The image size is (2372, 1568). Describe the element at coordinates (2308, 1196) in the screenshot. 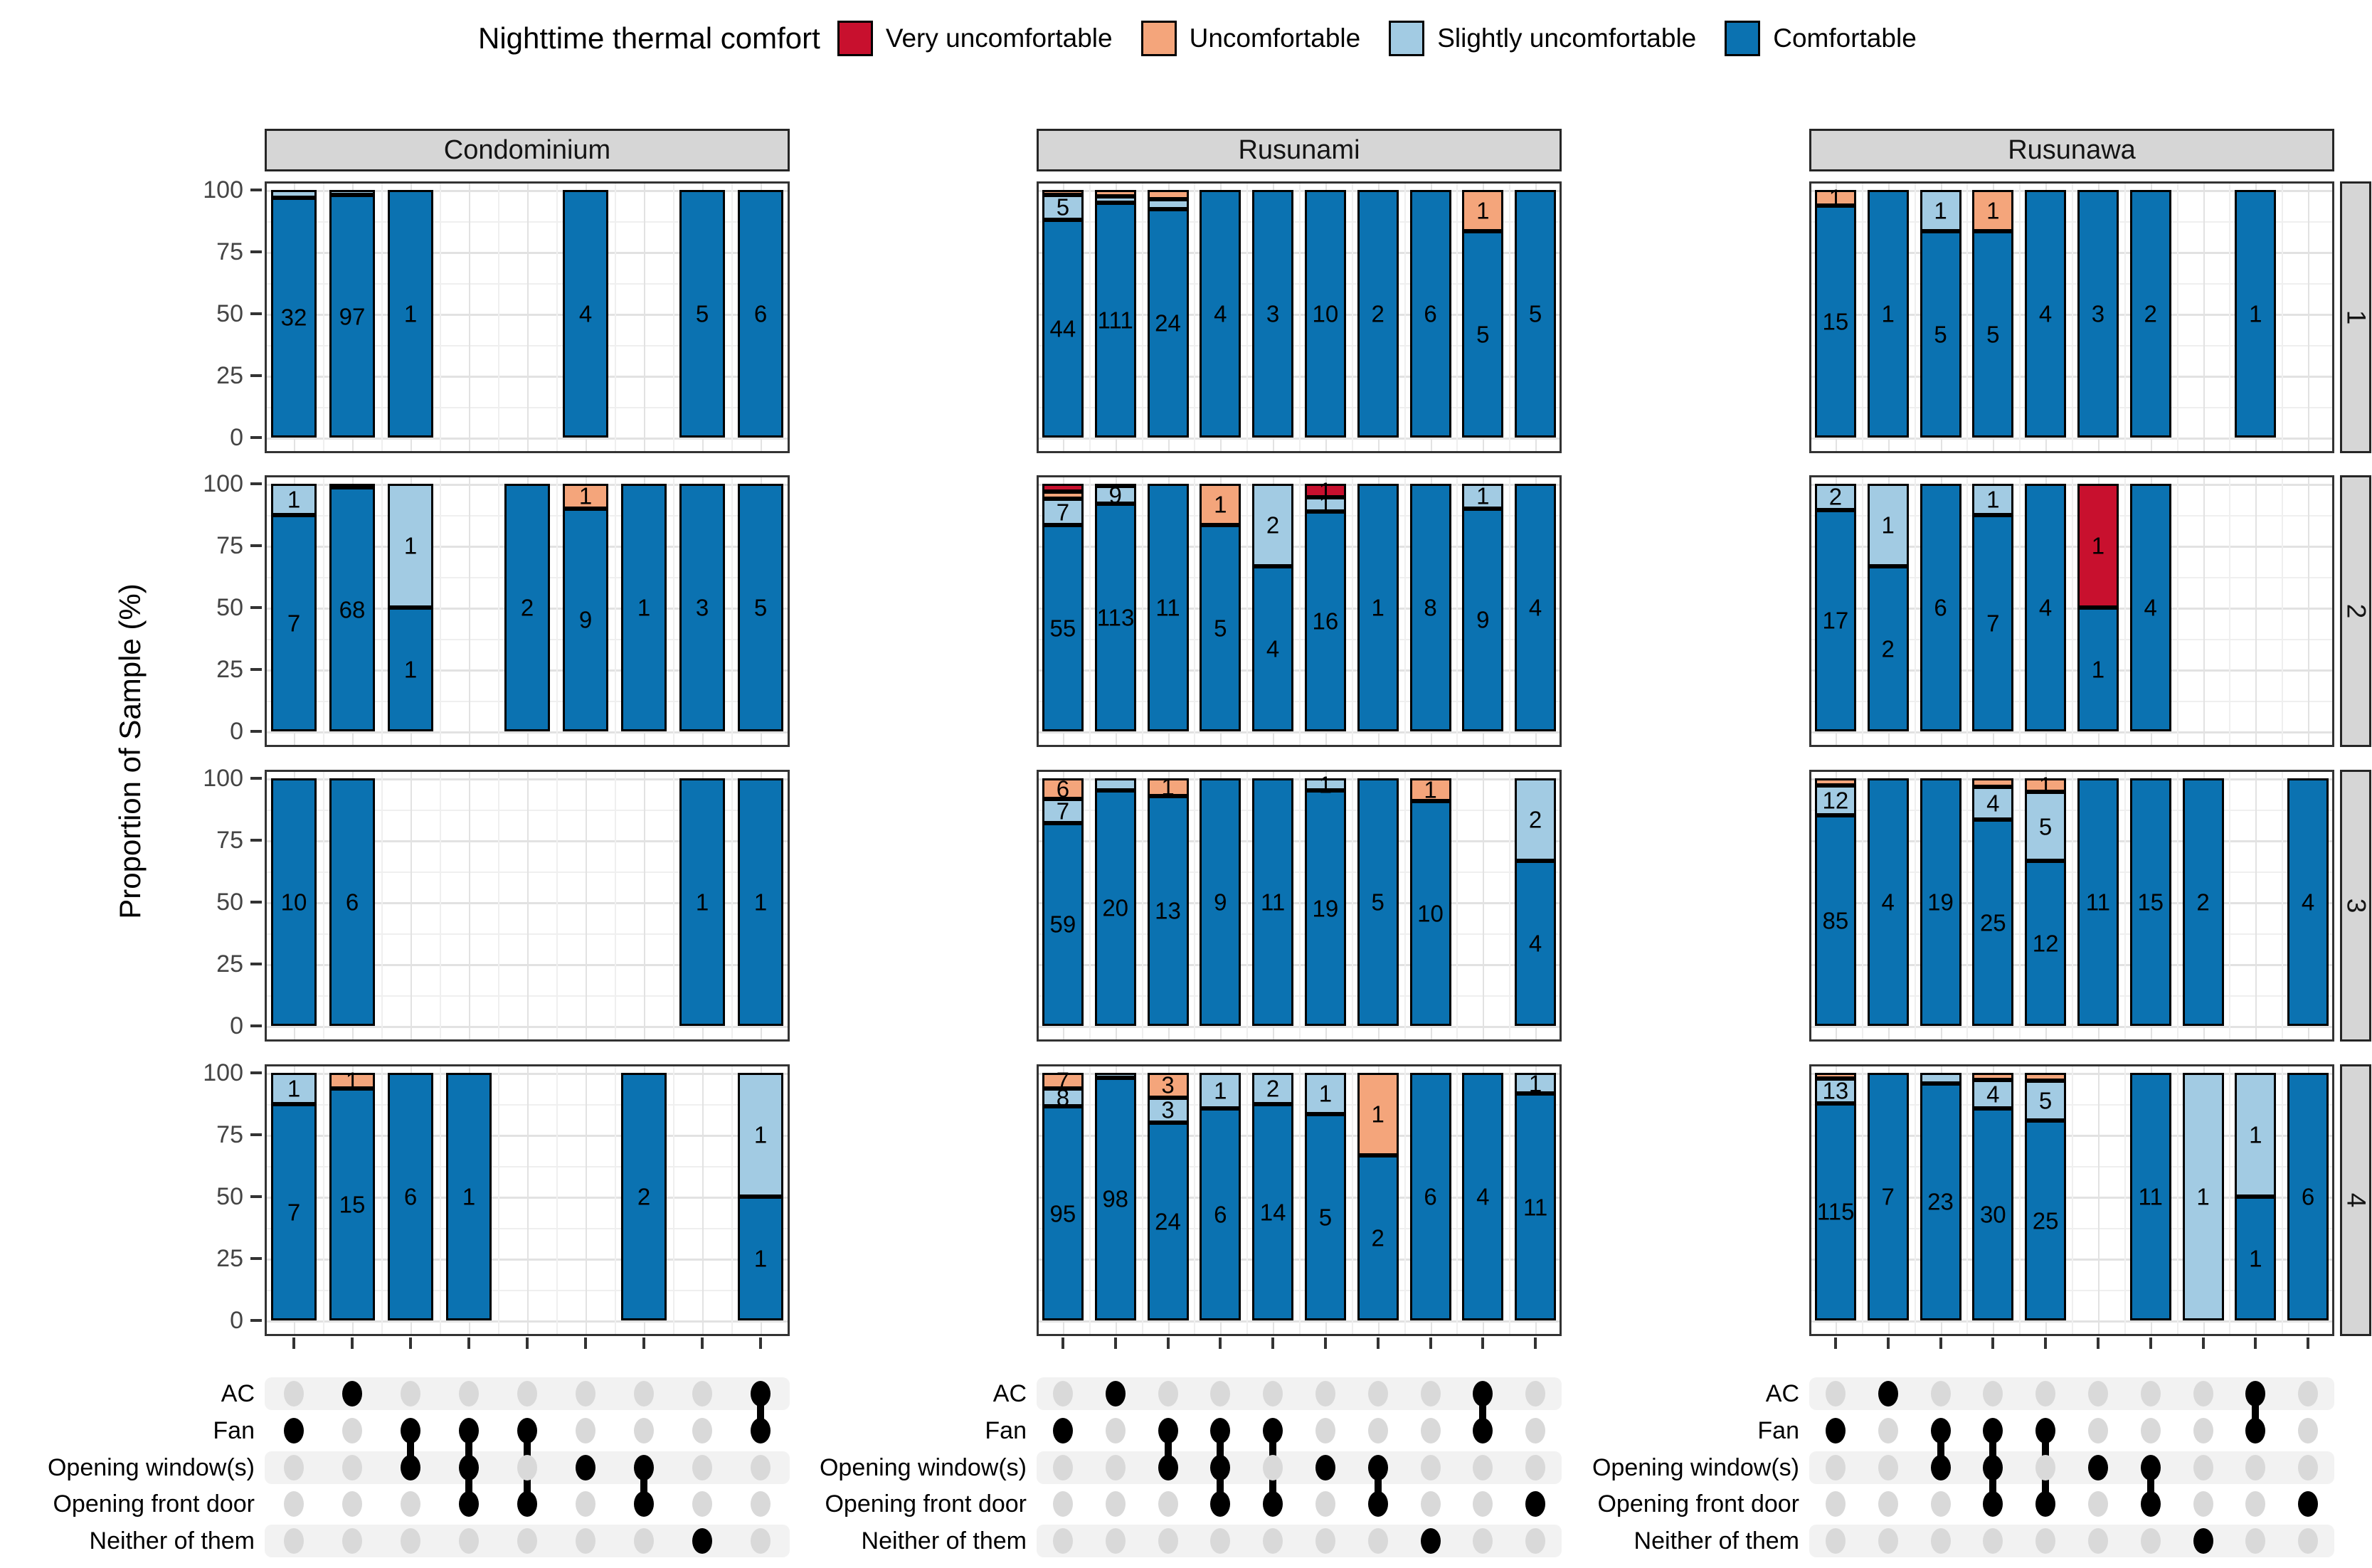

I see `bar-segment-c: 6` at that location.